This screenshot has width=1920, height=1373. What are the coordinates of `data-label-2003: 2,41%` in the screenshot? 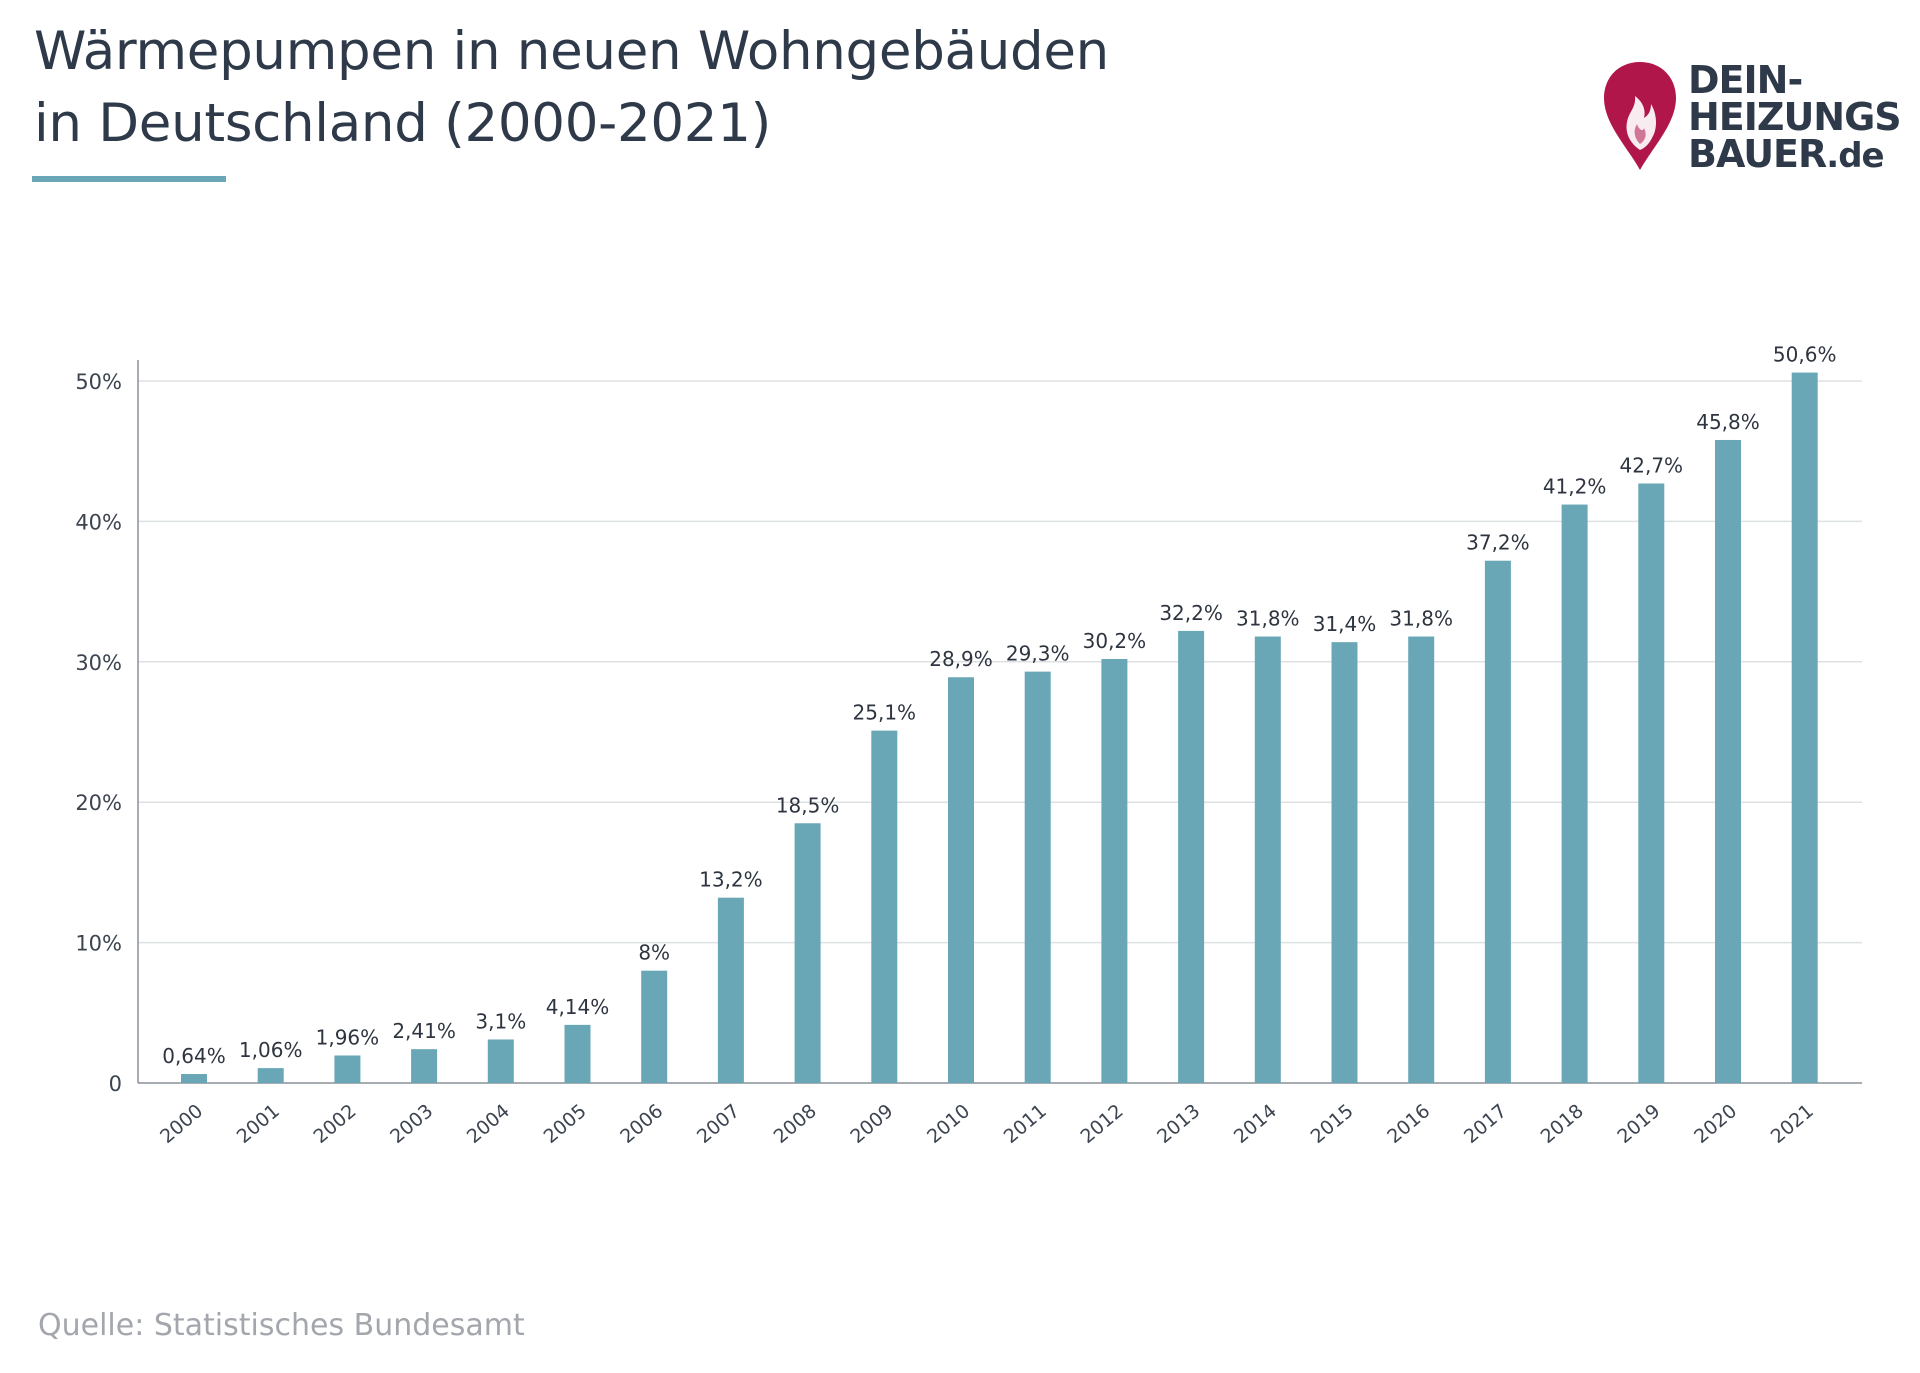 It's located at (424, 1031).